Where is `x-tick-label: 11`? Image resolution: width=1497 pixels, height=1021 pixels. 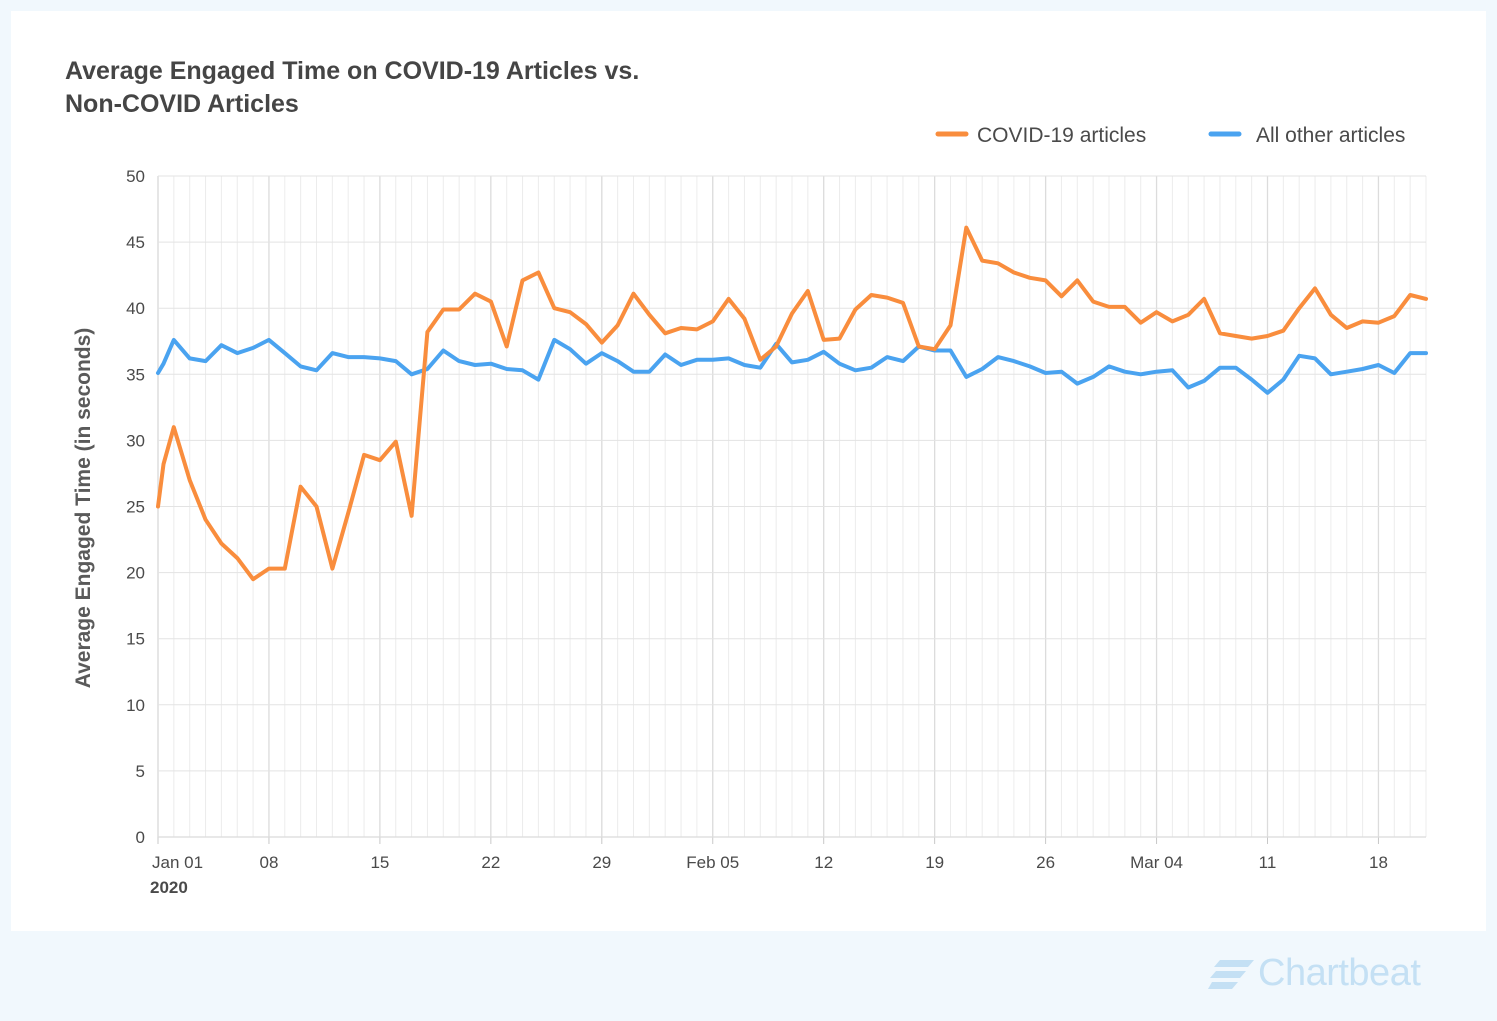
x-tick-label: 11 is located at coordinates (1268, 862).